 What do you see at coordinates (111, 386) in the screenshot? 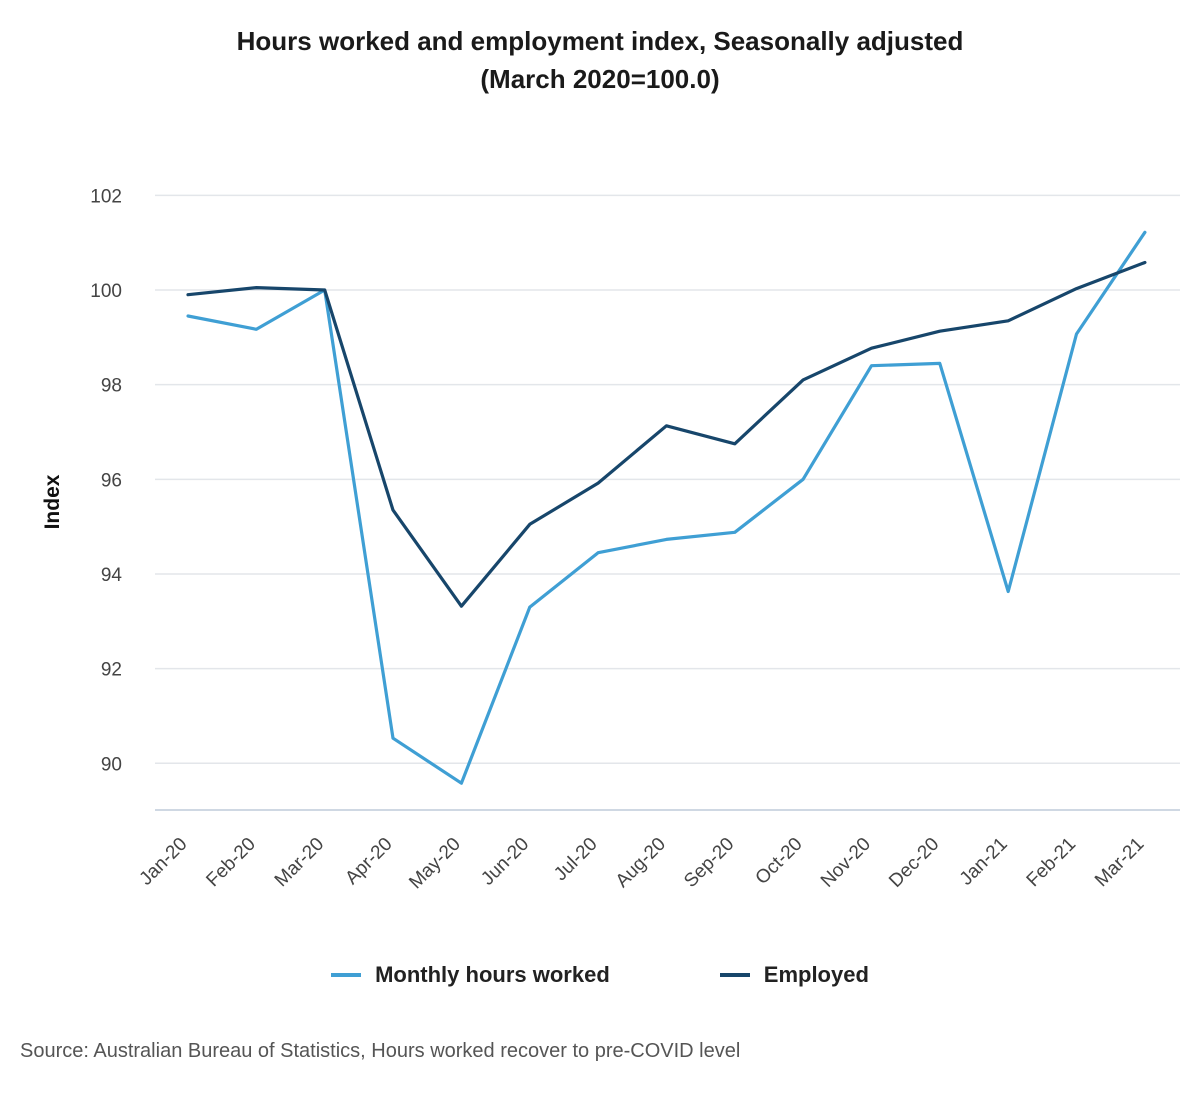
I see `y-tick-label: 98` at bounding box center [111, 386].